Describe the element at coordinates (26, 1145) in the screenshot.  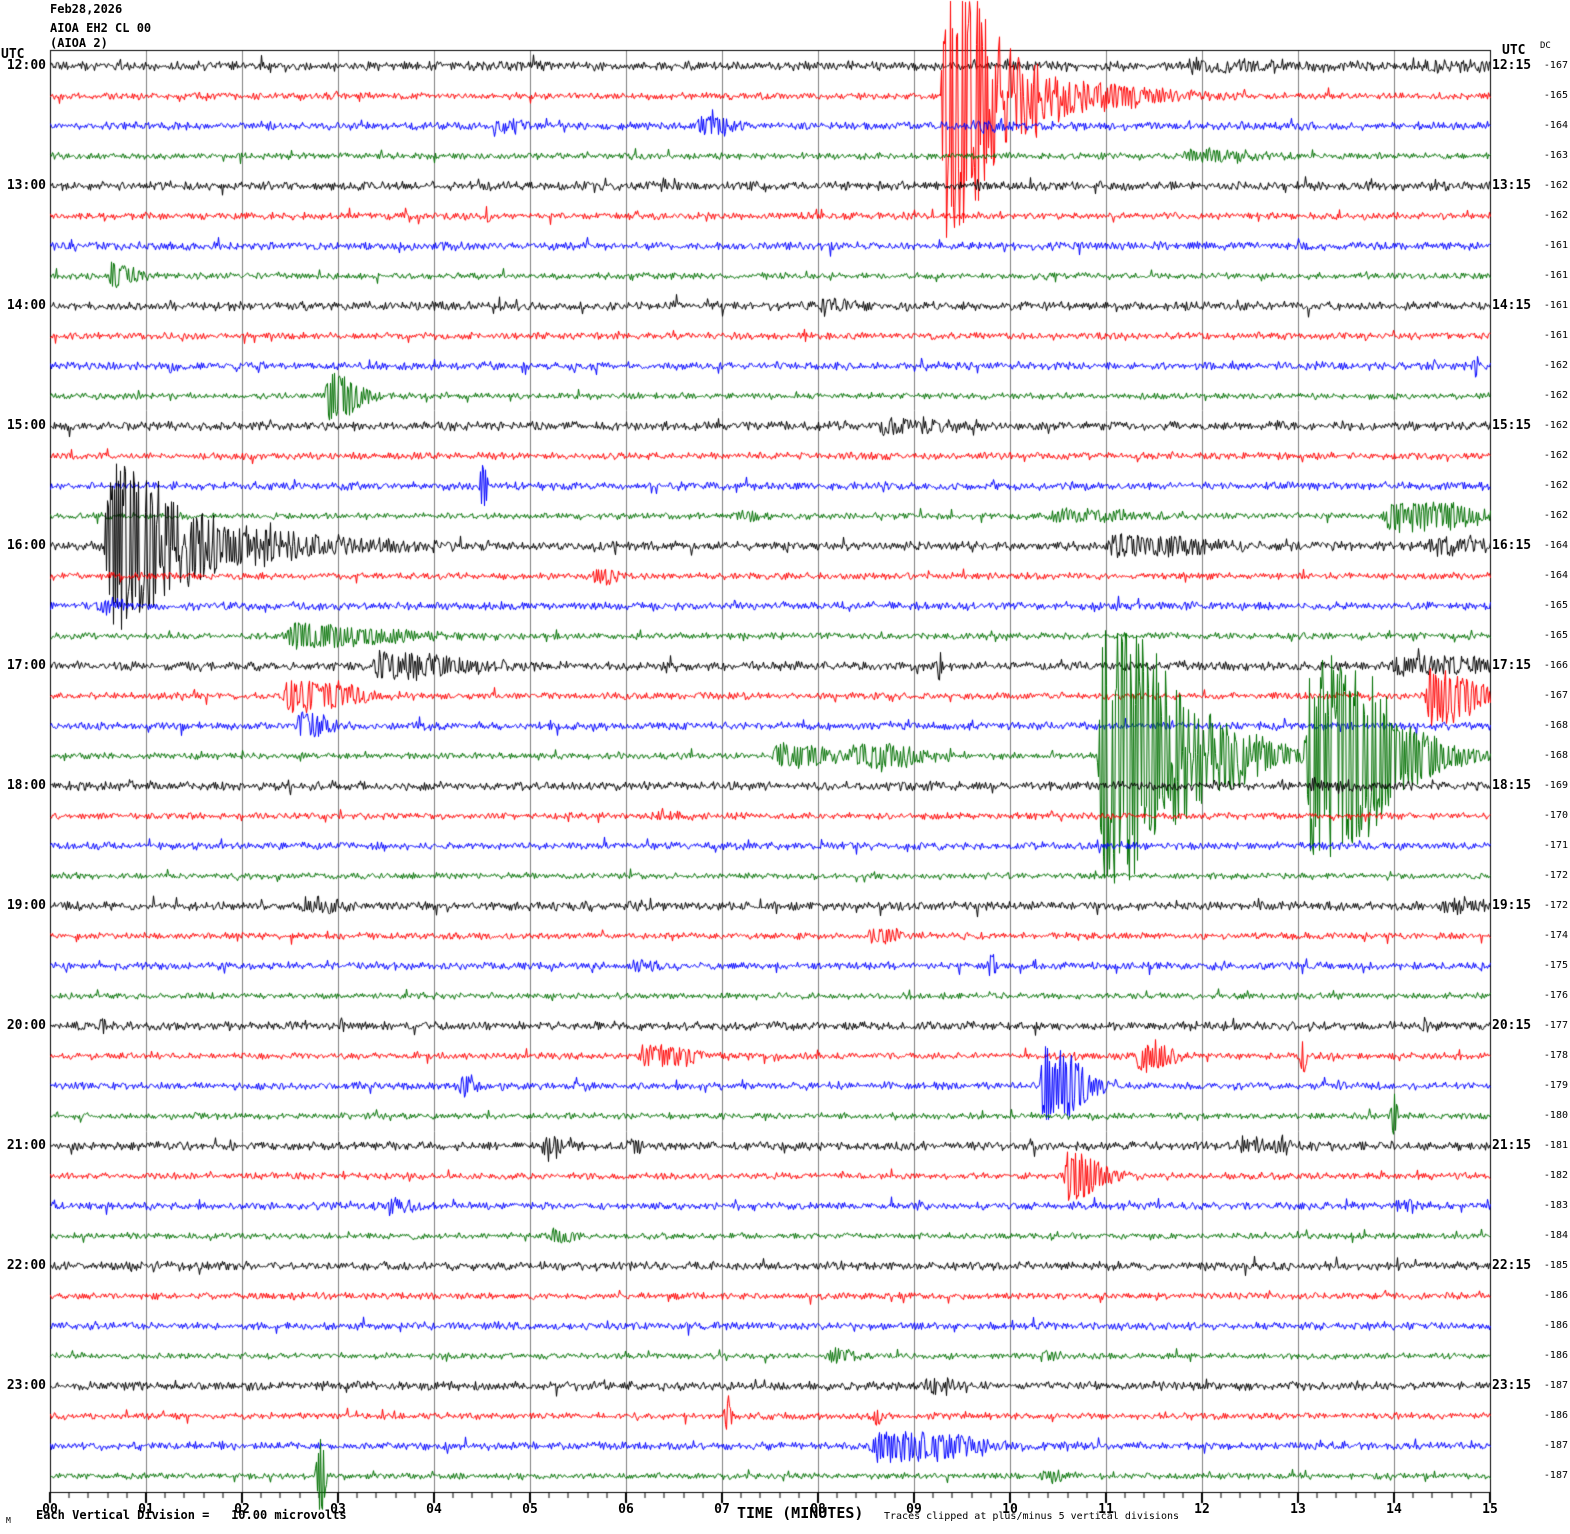
I see `left-time-label: 21:00` at that location.